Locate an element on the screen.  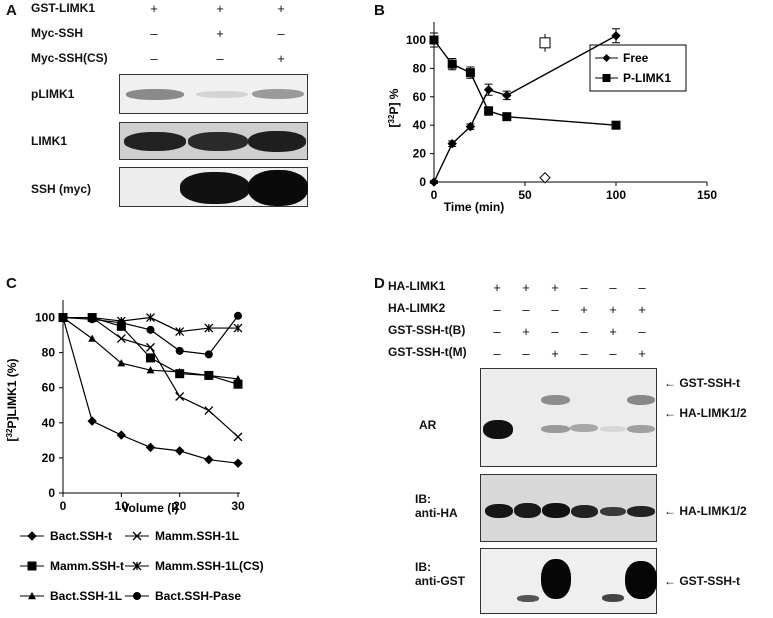
panel-a-row-label: Myc-SSH is located at coordinates (57, 33).